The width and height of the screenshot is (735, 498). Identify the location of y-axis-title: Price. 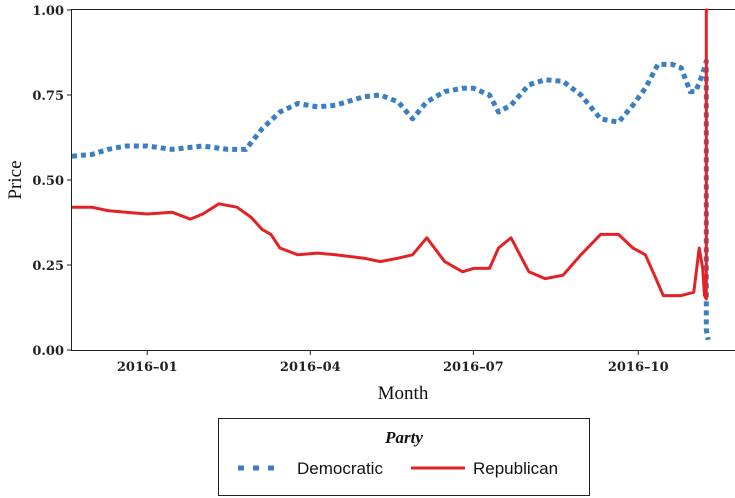
(15, 179).